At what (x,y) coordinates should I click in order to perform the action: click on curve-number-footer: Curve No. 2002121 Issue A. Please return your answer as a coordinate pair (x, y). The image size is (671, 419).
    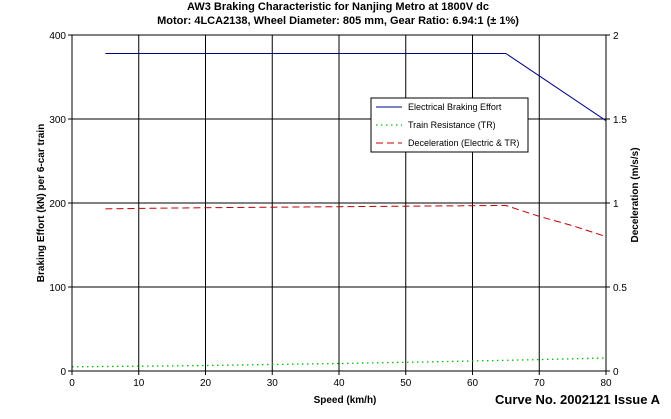
    Looking at the image, I should click on (578, 399).